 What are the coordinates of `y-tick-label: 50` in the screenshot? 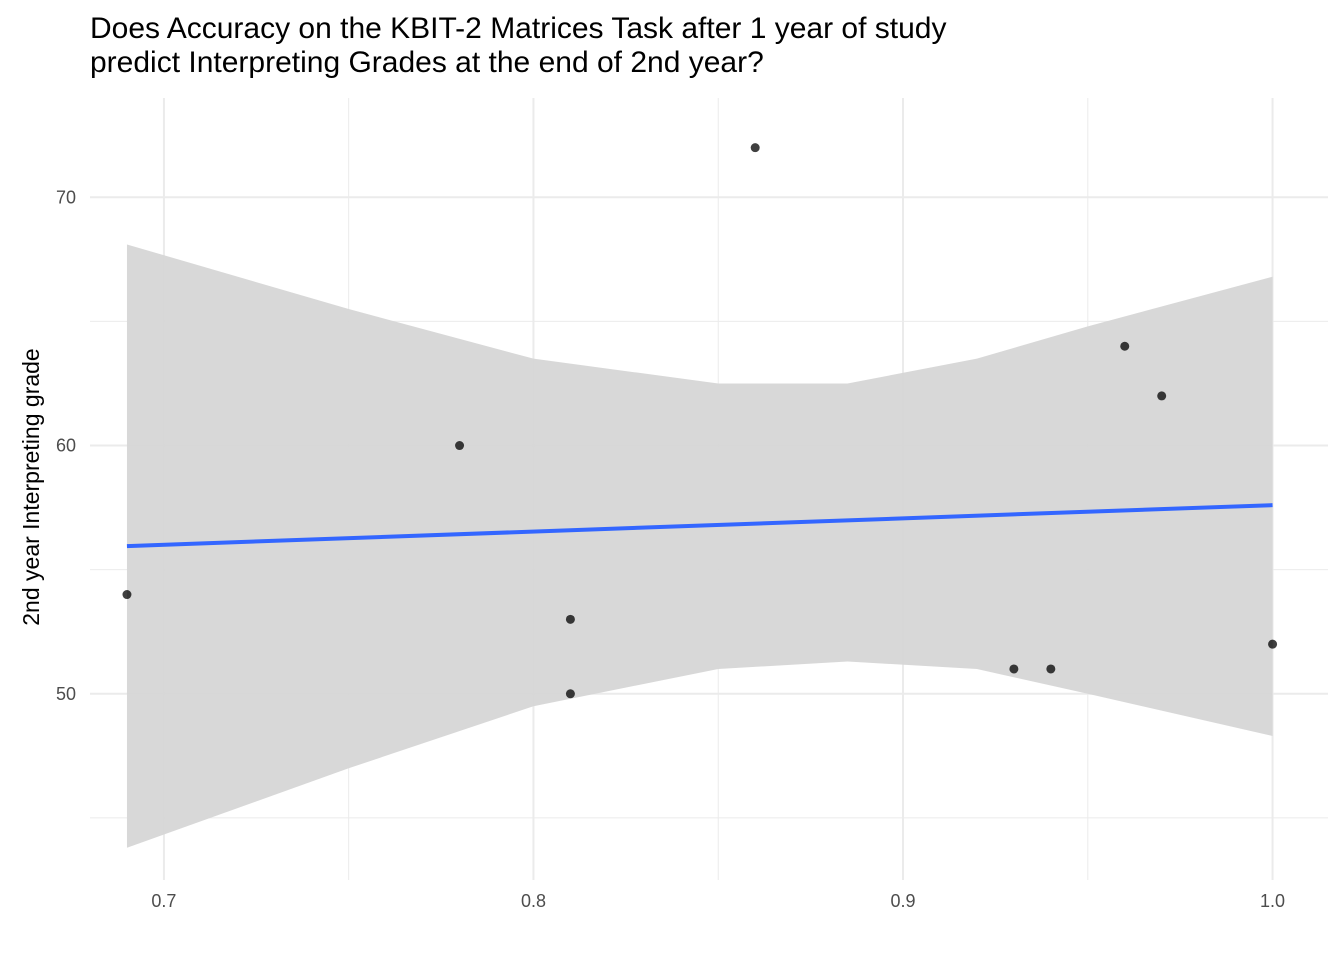 It's located at (66, 694).